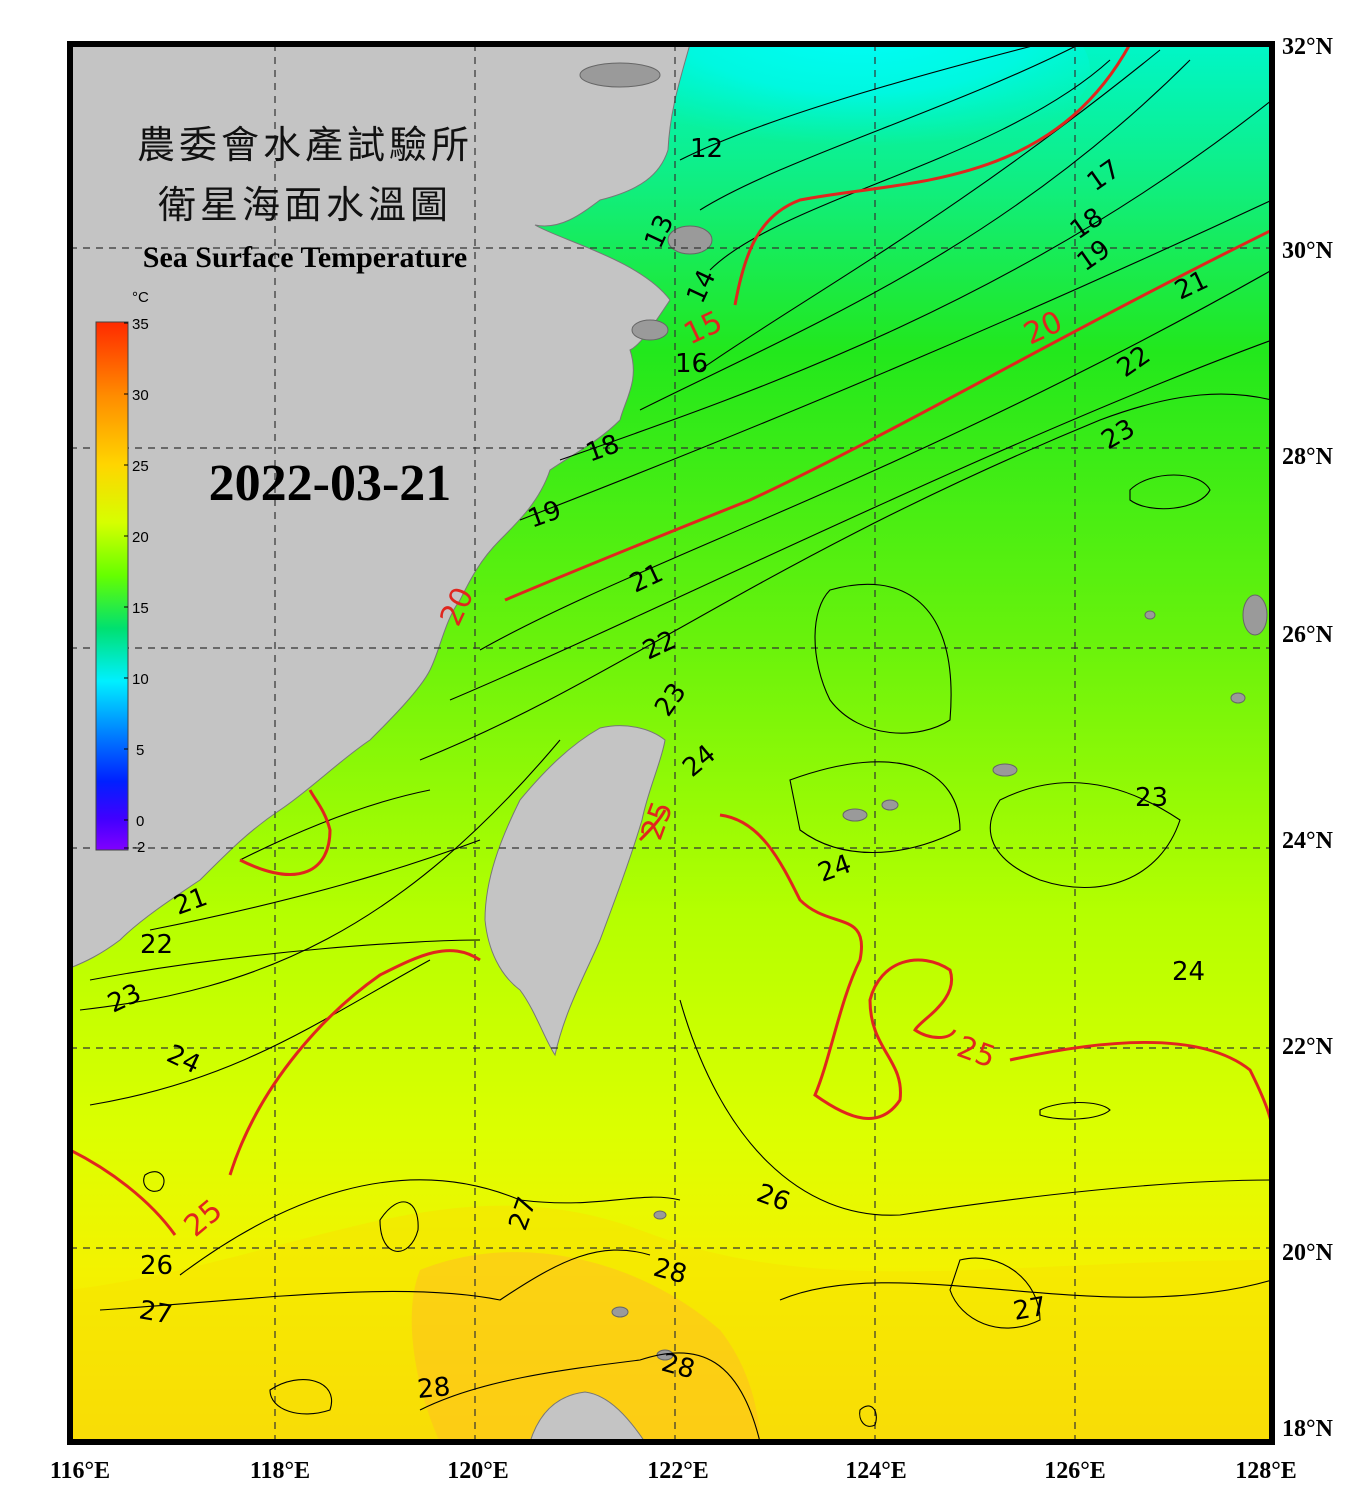 This screenshot has width=1350, height=1500. Describe the element at coordinates (706, 149) in the screenshot. I see `iso-label-12: 12` at that location.